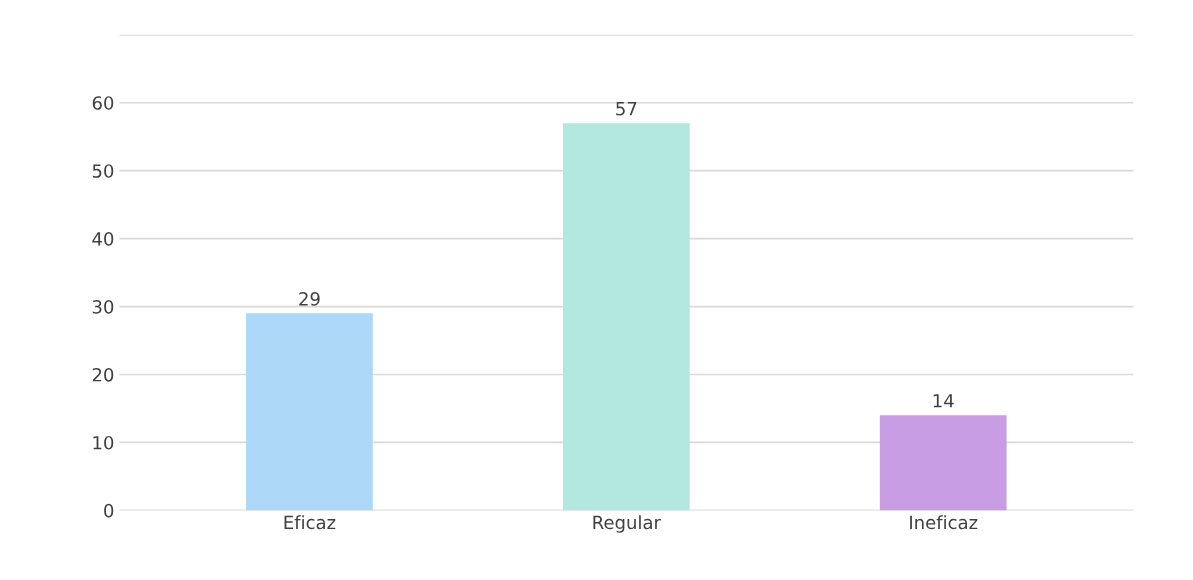 This screenshot has height=580, width=1193. What do you see at coordinates (943, 401) in the screenshot?
I see `data-label: 14` at bounding box center [943, 401].